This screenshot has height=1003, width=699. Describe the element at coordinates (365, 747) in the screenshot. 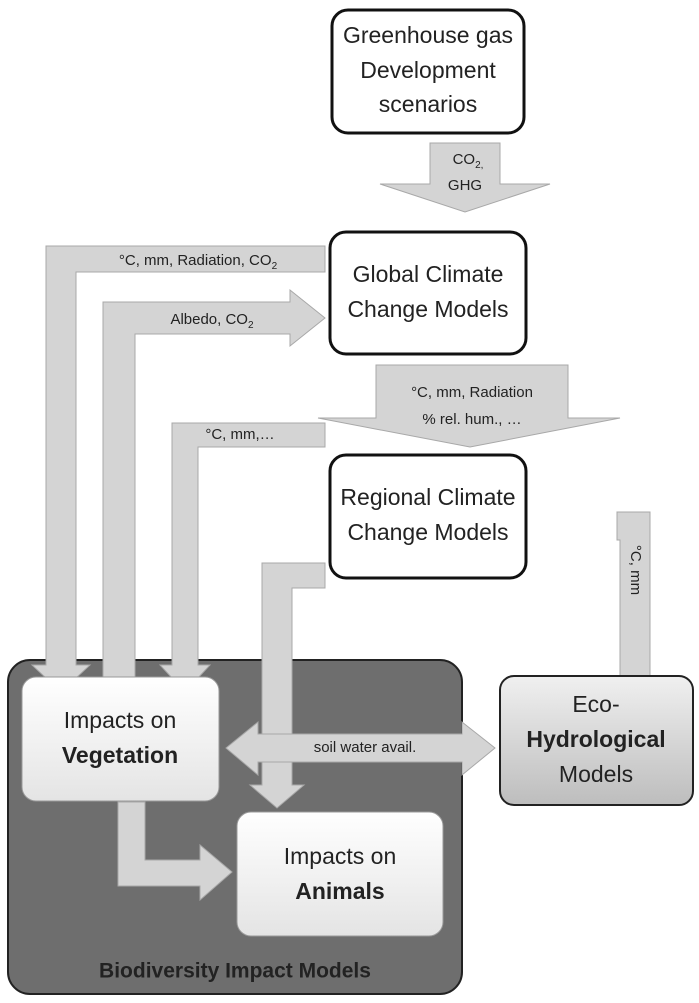

I see `edge-label: soil water avail.` at that location.